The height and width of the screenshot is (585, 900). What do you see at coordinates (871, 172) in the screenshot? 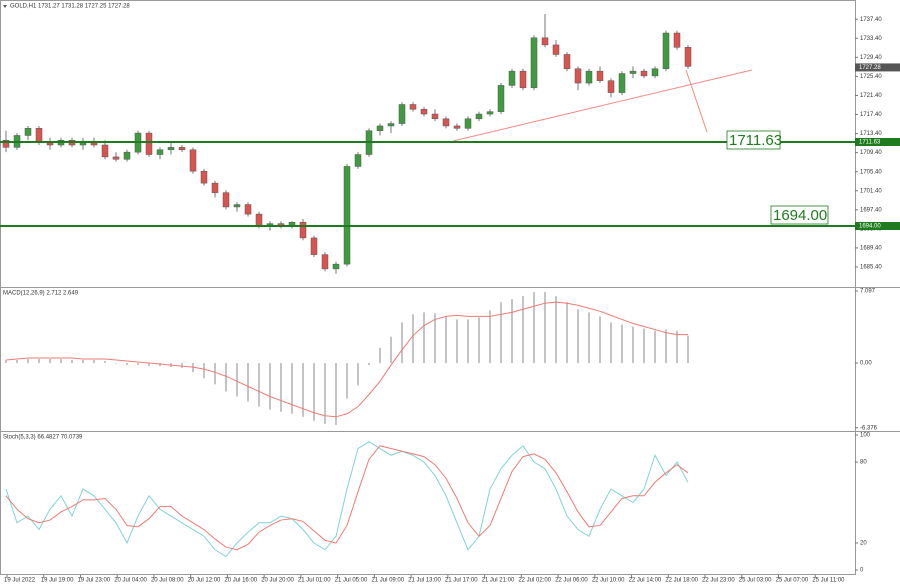
I see `y-tick-label: 1705.40` at bounding box center [871, 172].